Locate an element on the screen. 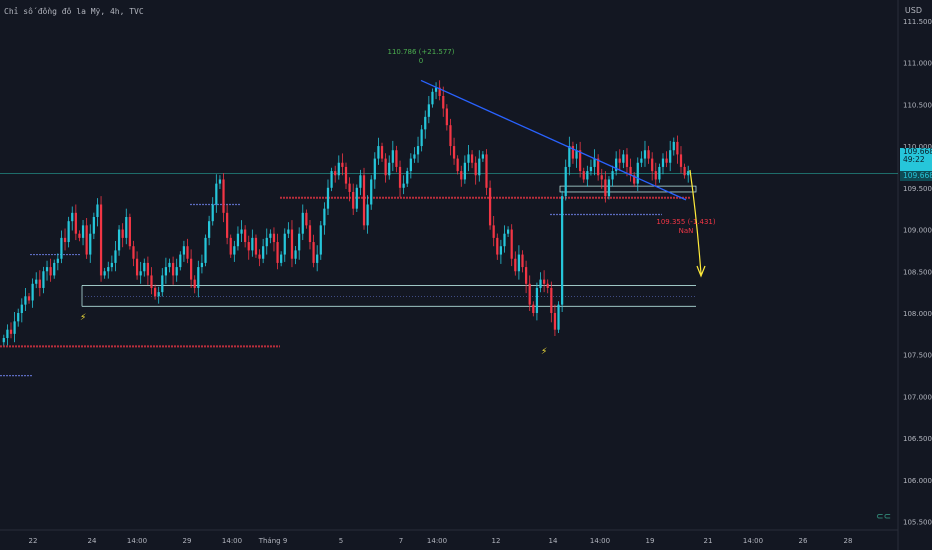 Image resolution: width=932 pixels, height=550 pixels. trend-line is located at coordinates (553, 140).